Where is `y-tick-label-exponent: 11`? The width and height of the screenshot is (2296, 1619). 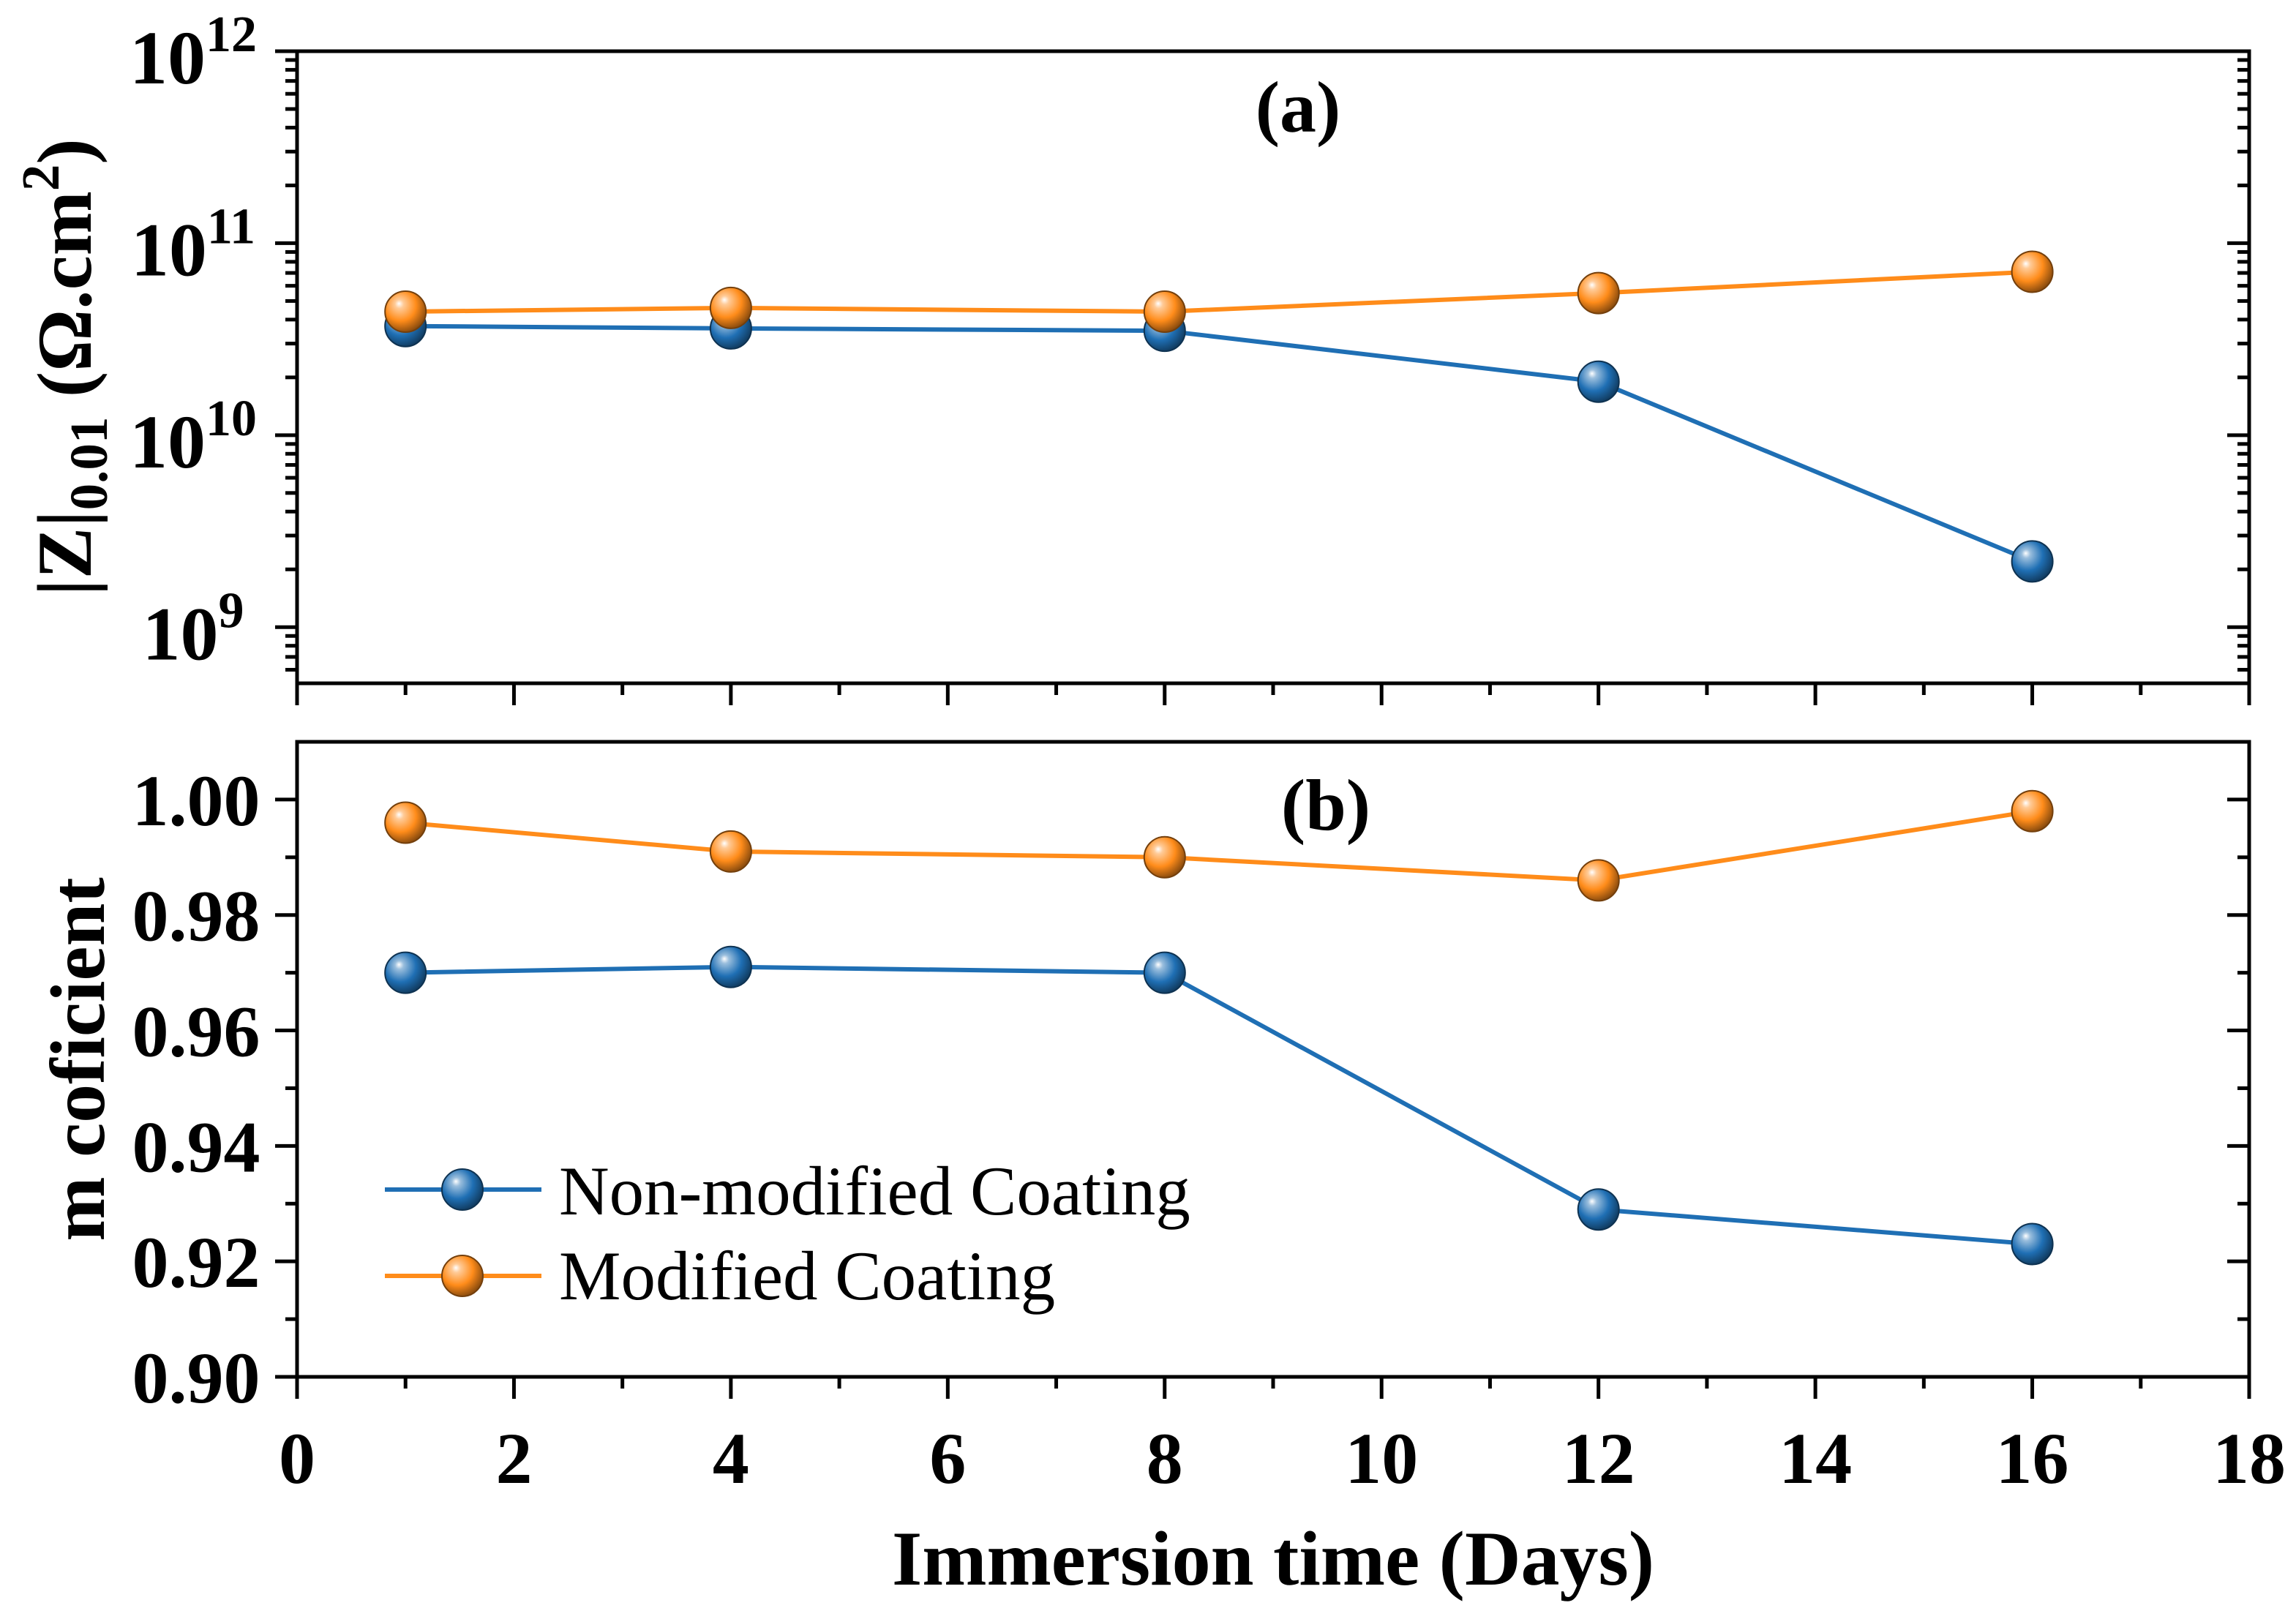
y-tick-label-exponent: 11 is located at coordinates (231, 226).